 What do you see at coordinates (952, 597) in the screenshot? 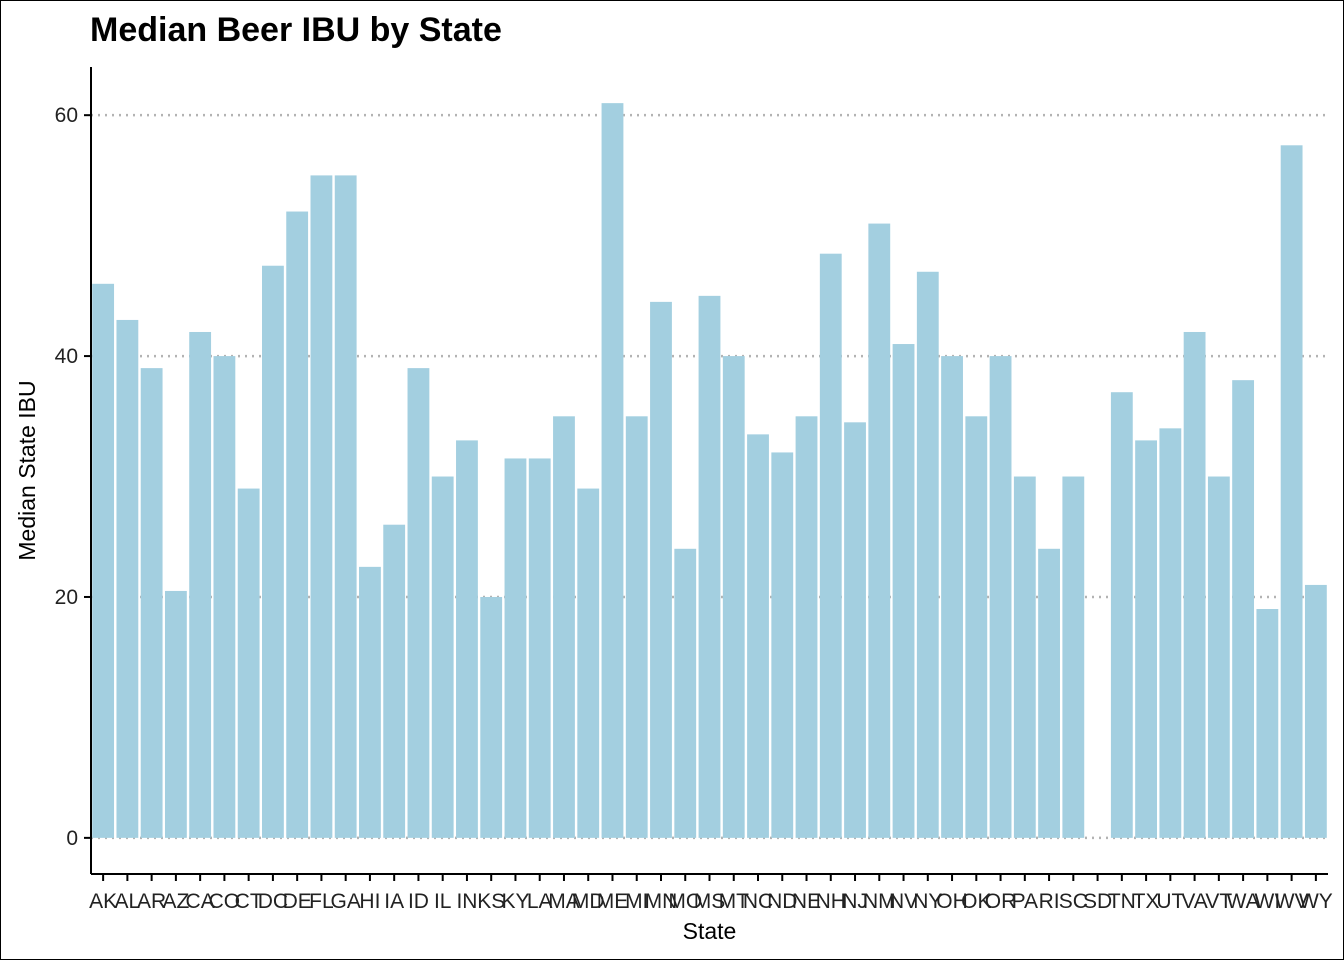
I see `bar-oh` at bounding box center [952, 597].